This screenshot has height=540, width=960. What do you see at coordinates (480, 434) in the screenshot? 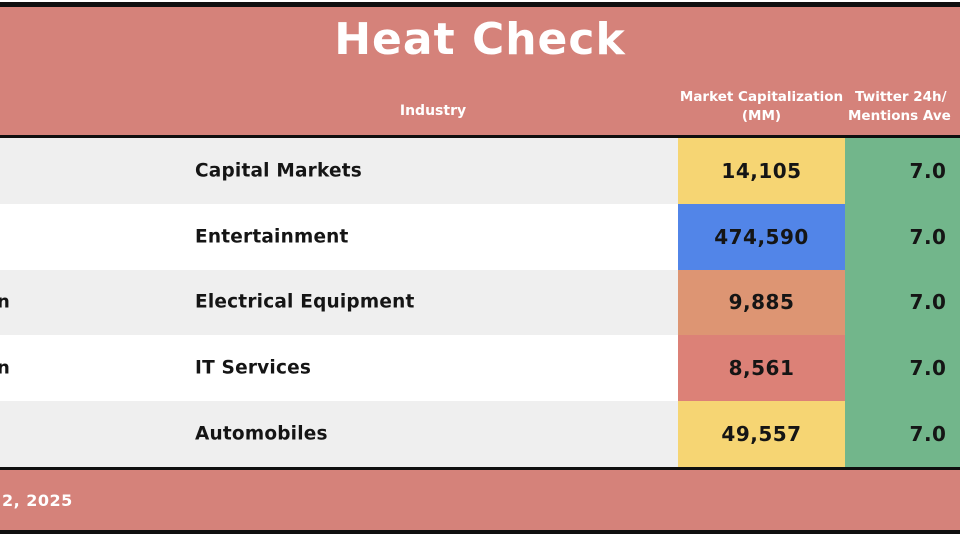
I see `table-row: Automobiles 49,557 7.0` at bounding box center [480, 434].